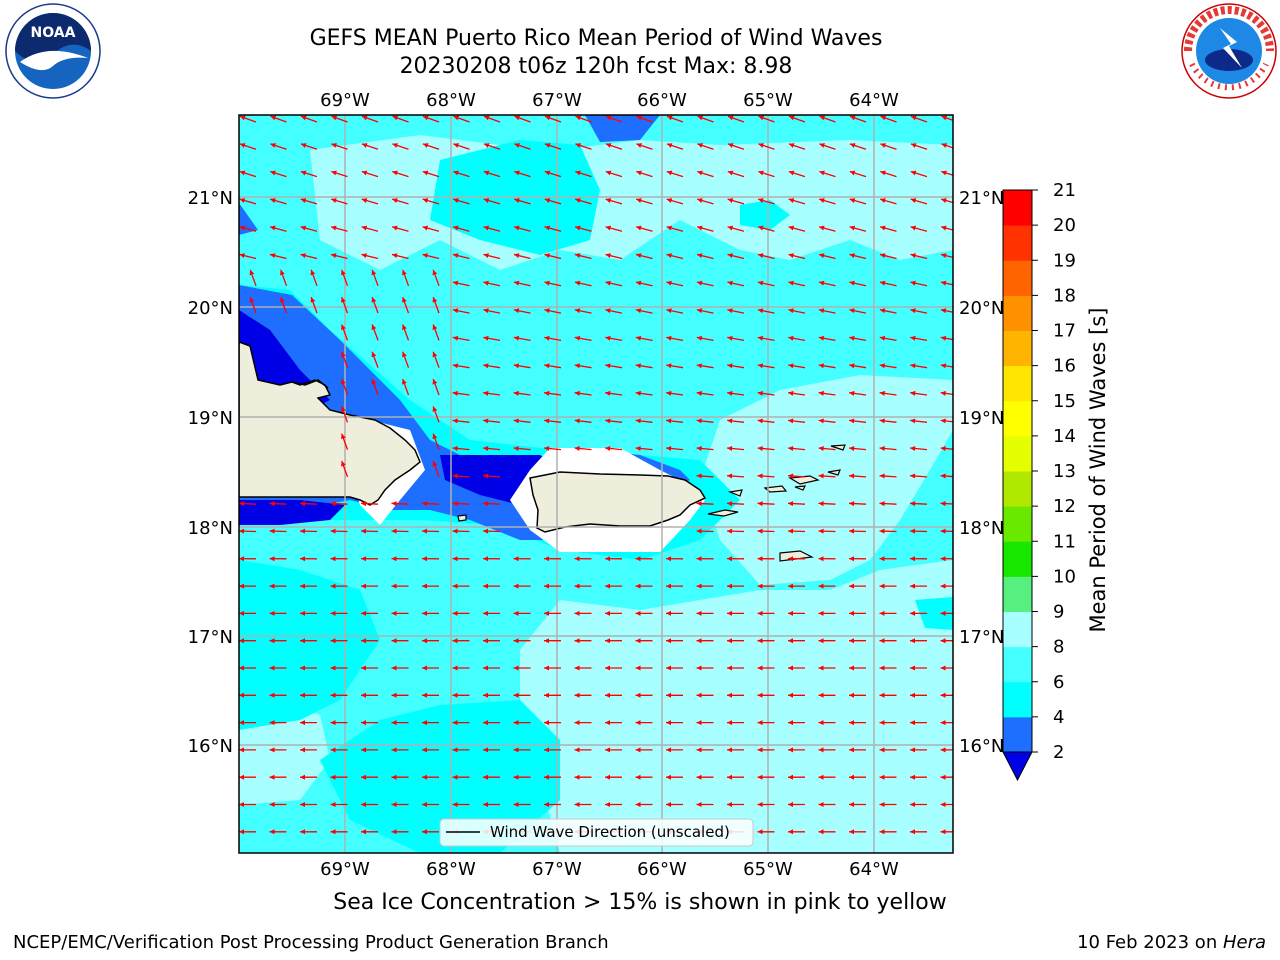  Describe the element at coordinates (1064, 366) in the screenshot. I see `colorbar-tick-label: 16` at that location.